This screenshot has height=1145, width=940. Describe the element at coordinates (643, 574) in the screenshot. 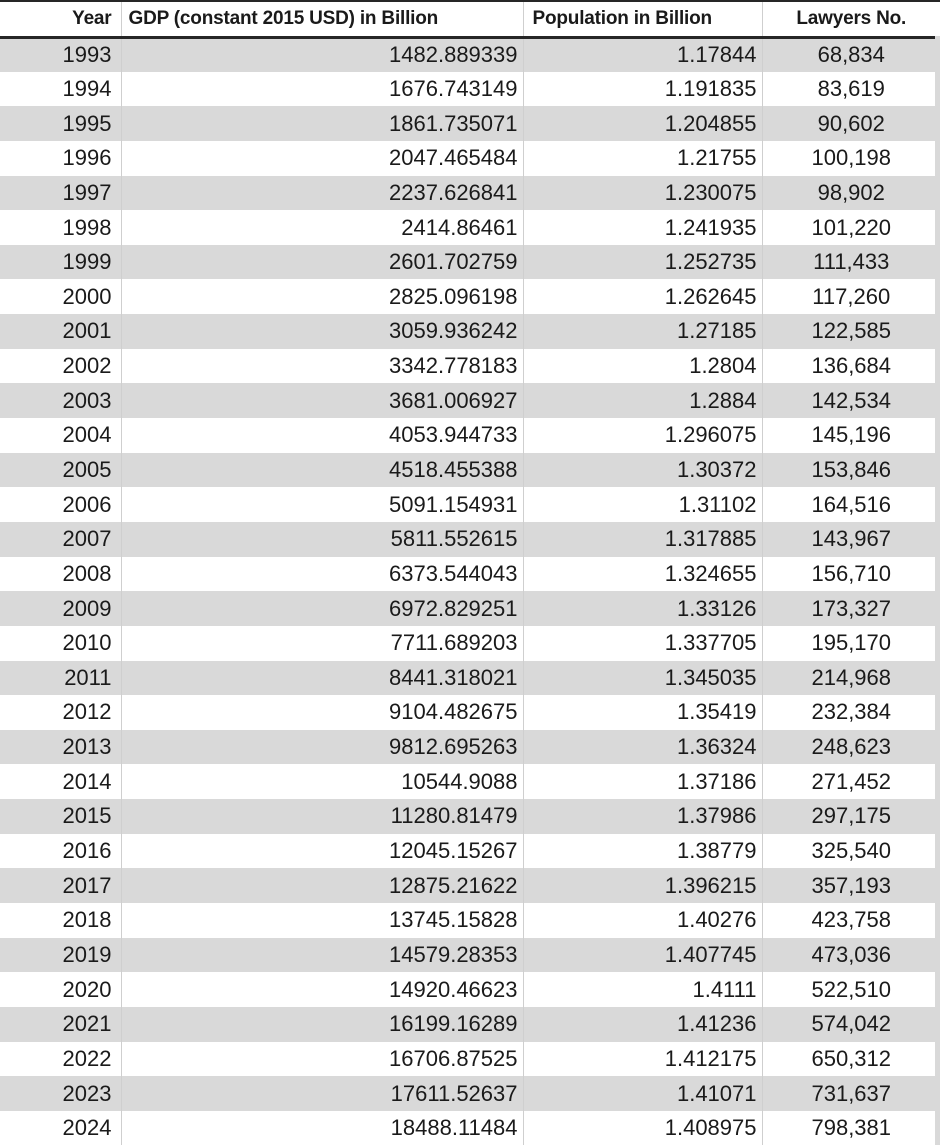

I see `population-cell: 1.324655` at that location.